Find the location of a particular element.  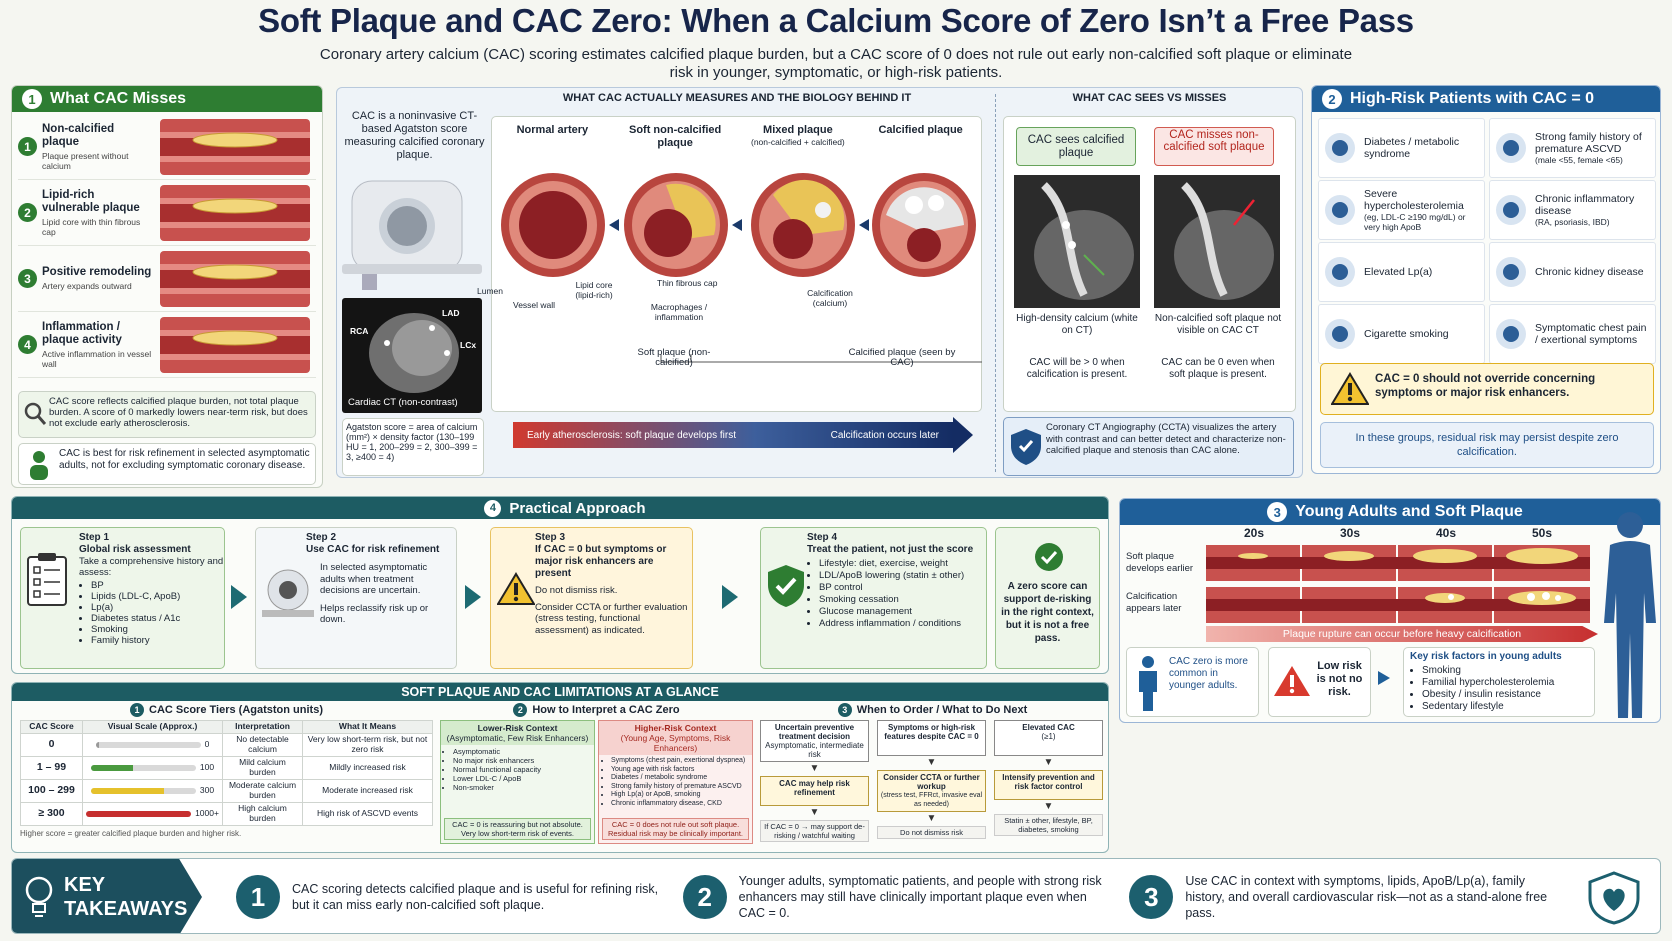

stage: Mixed plaque (non-calcified + calcified) is located at coordinates (798, 137).